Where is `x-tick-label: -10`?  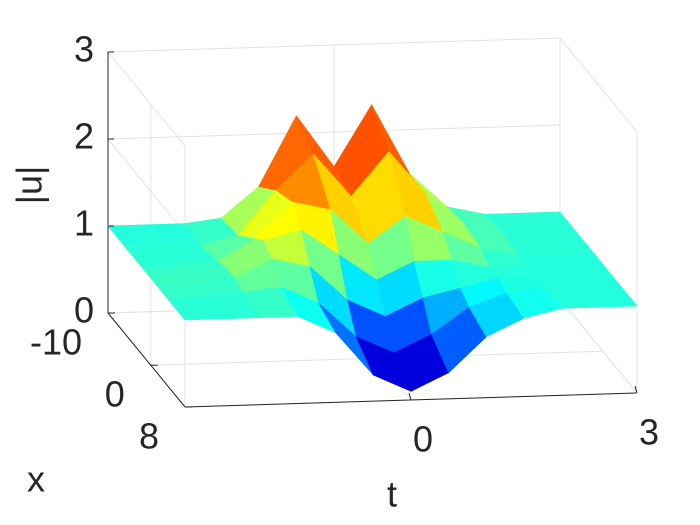
x-tick-label: -10 is located at coordinates (56, 342).